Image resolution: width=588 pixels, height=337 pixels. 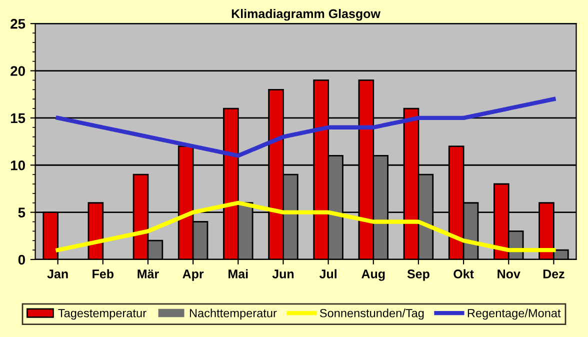 What do you see at coordinates (327, 273) in the screenshot?
I see `x-tick-label: Jul` at bounding box center [327, 273].